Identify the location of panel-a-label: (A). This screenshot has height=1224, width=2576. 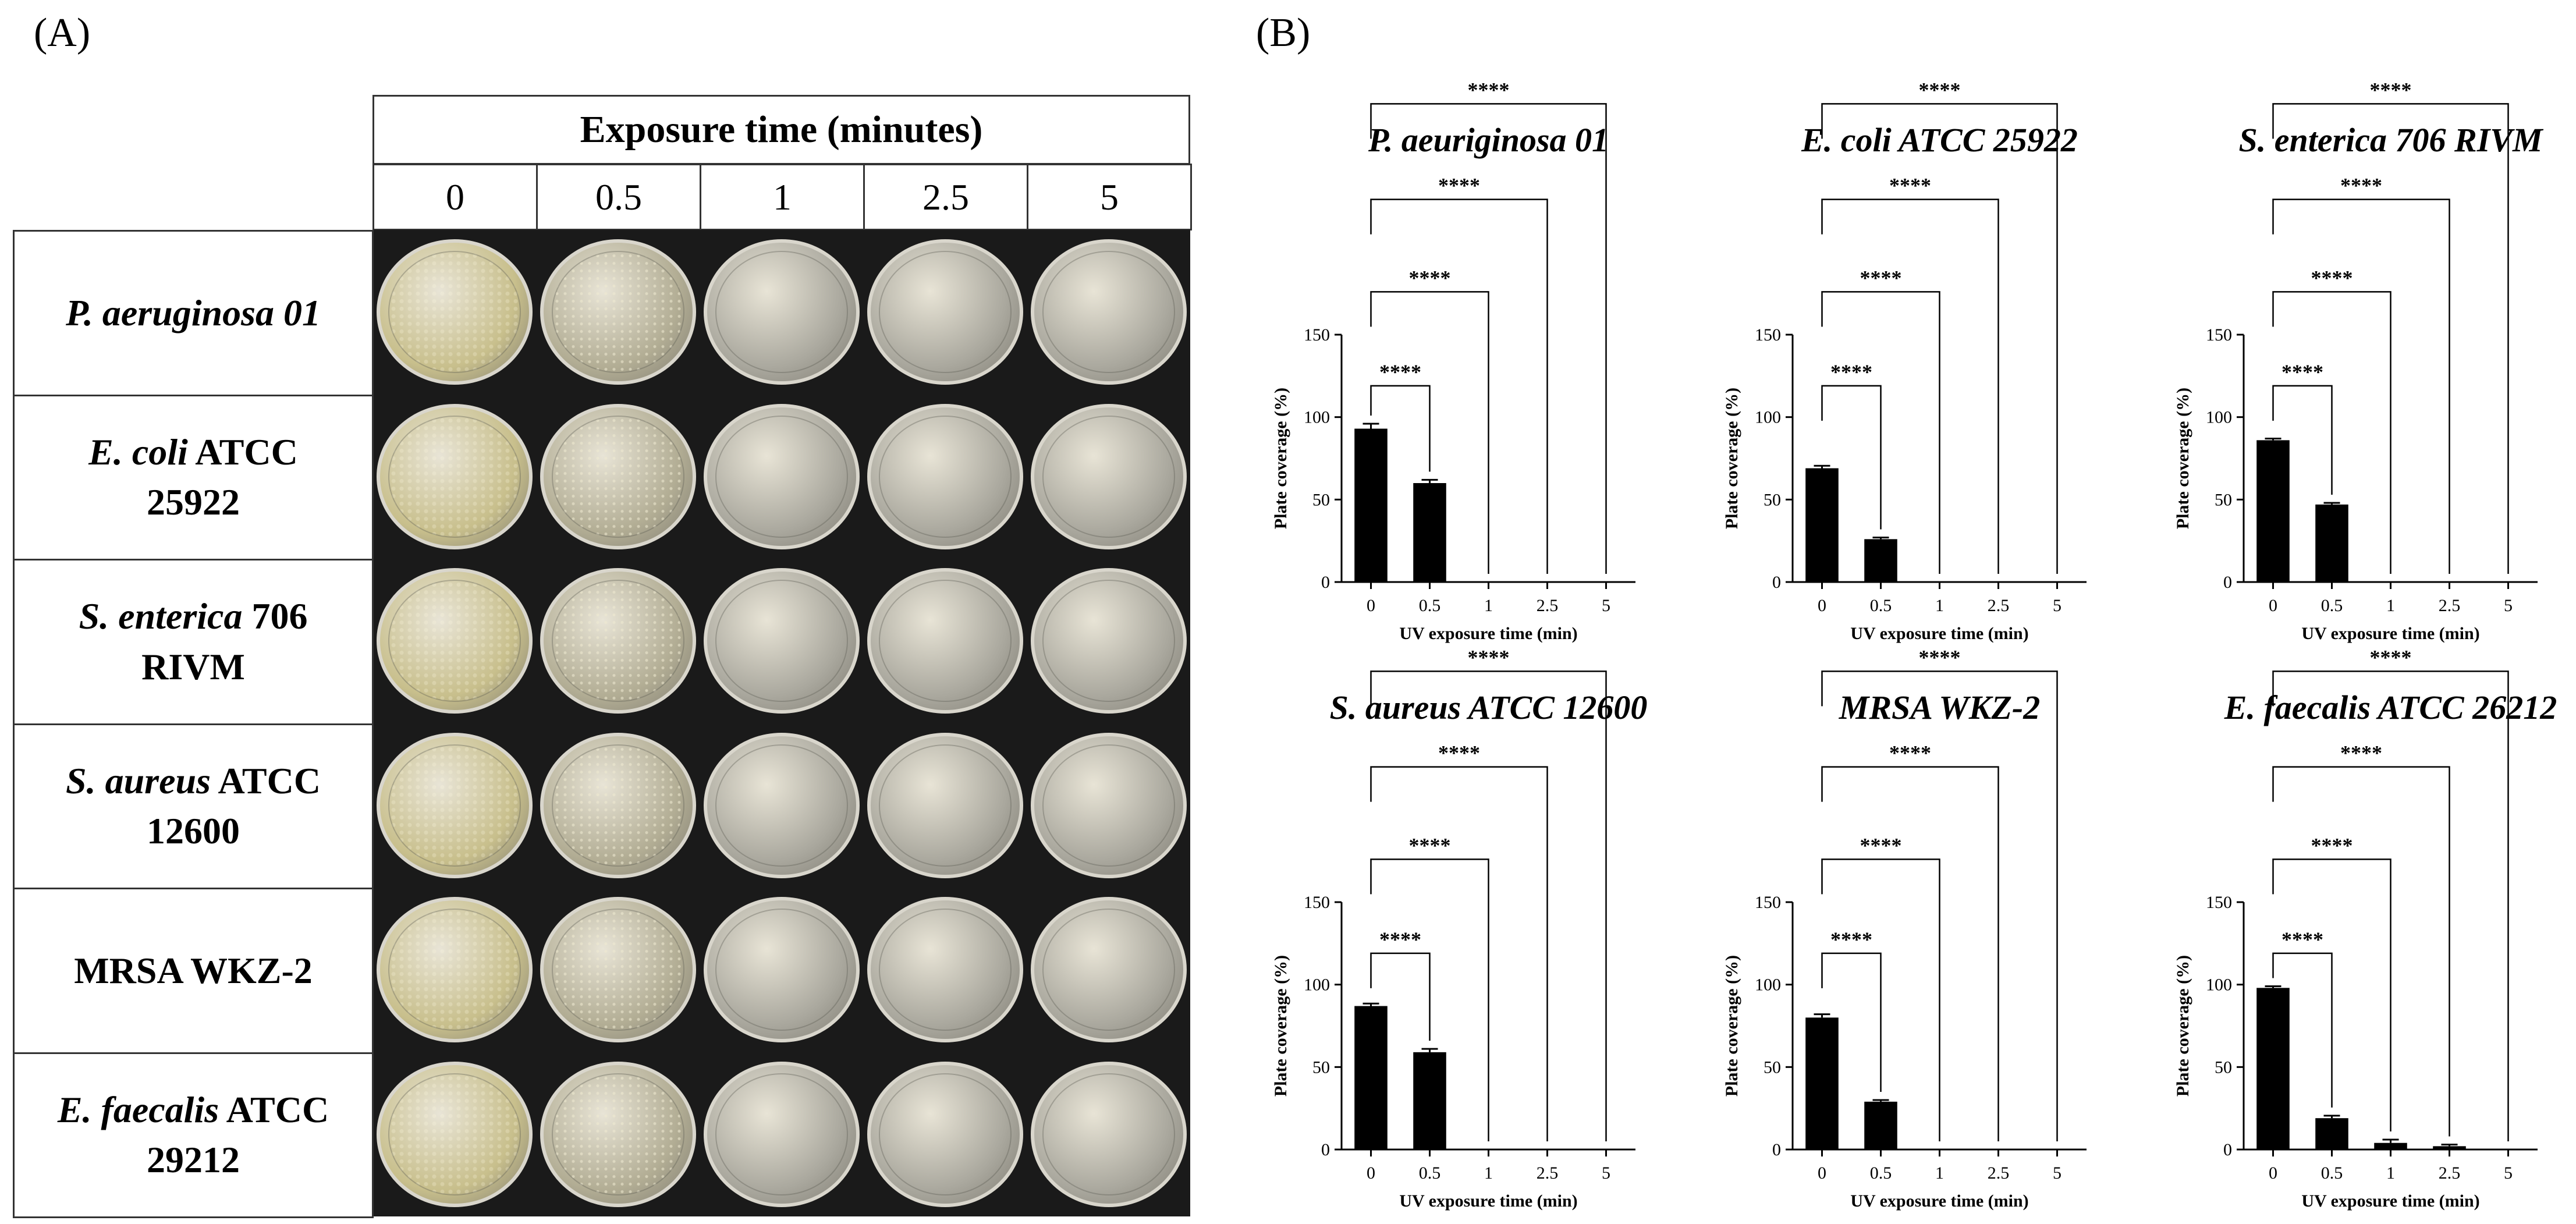
(63, 32).